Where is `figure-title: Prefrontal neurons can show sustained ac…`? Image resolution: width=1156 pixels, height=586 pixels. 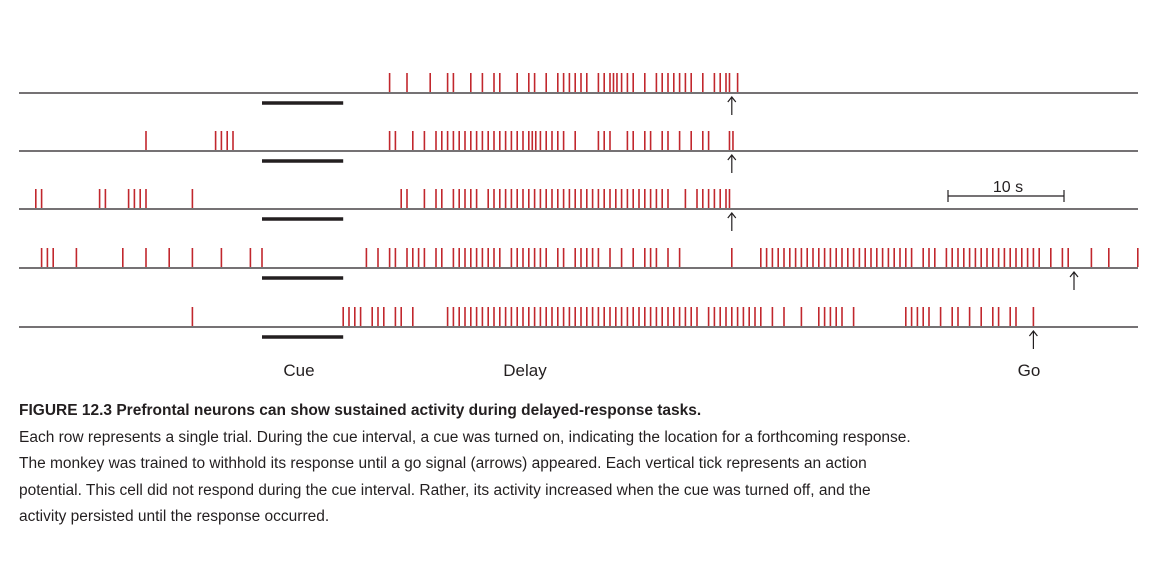
figure-title: Prefrontal neurons can show sustained ac… is located at coordinates (409, 410).